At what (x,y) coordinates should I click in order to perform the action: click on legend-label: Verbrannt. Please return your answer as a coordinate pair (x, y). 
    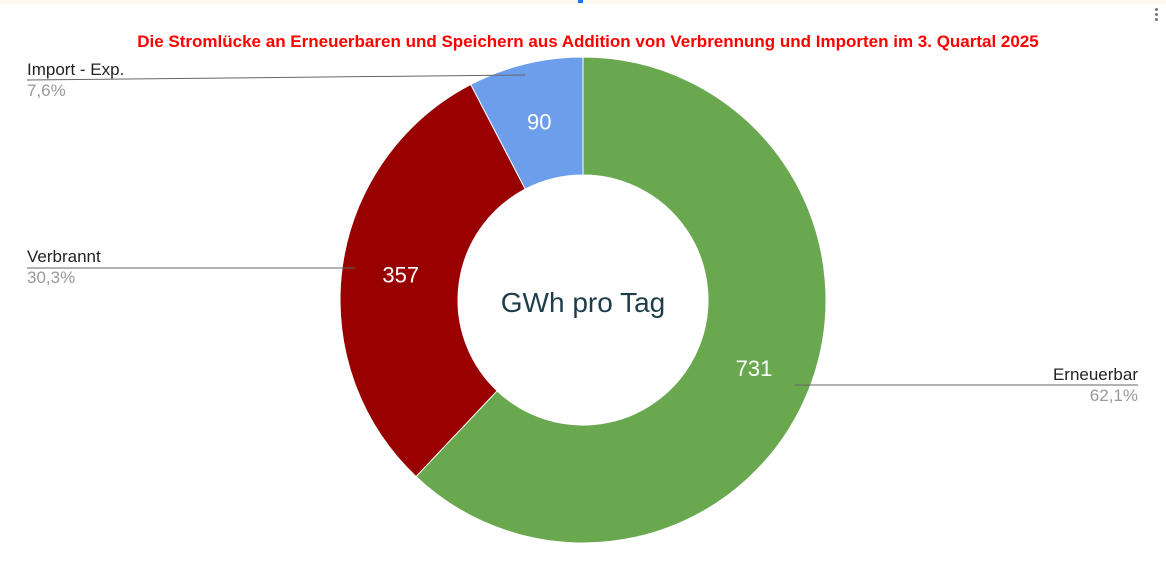
    Looking at the image, I should click on (64, 256).